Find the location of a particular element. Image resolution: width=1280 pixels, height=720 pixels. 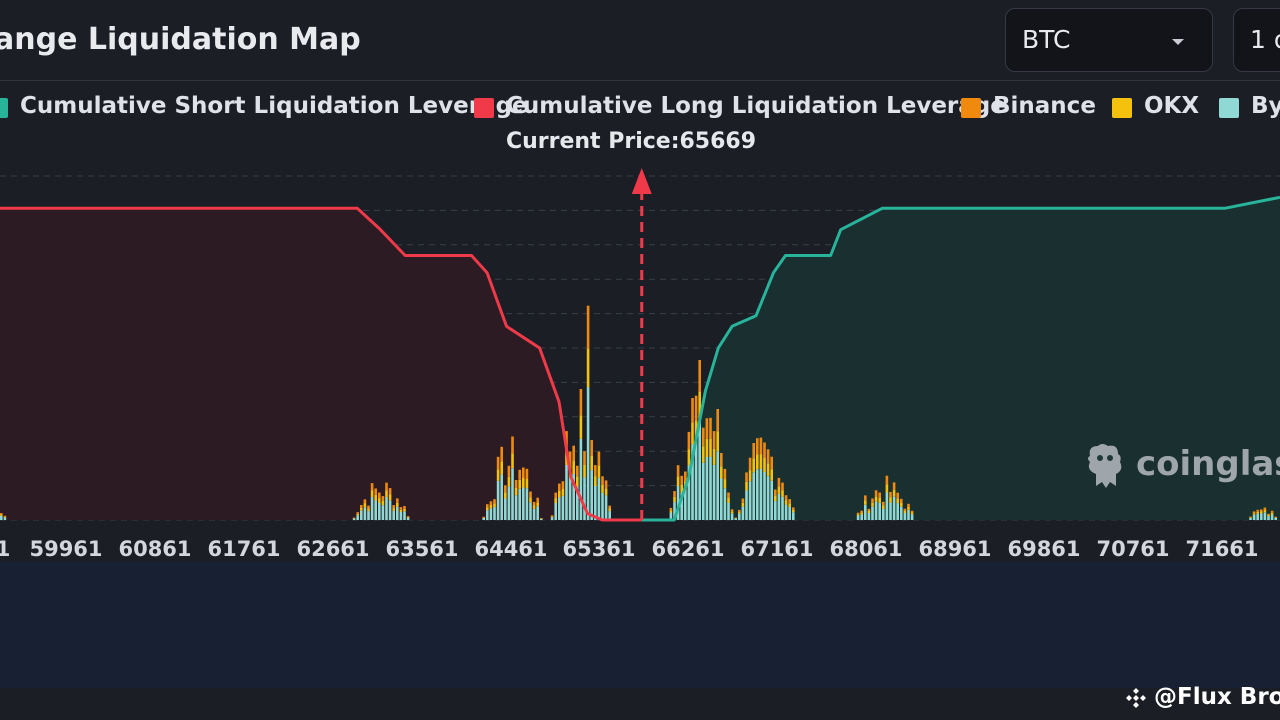

binance-diamond-icon is located at coordinates (1136, 698).